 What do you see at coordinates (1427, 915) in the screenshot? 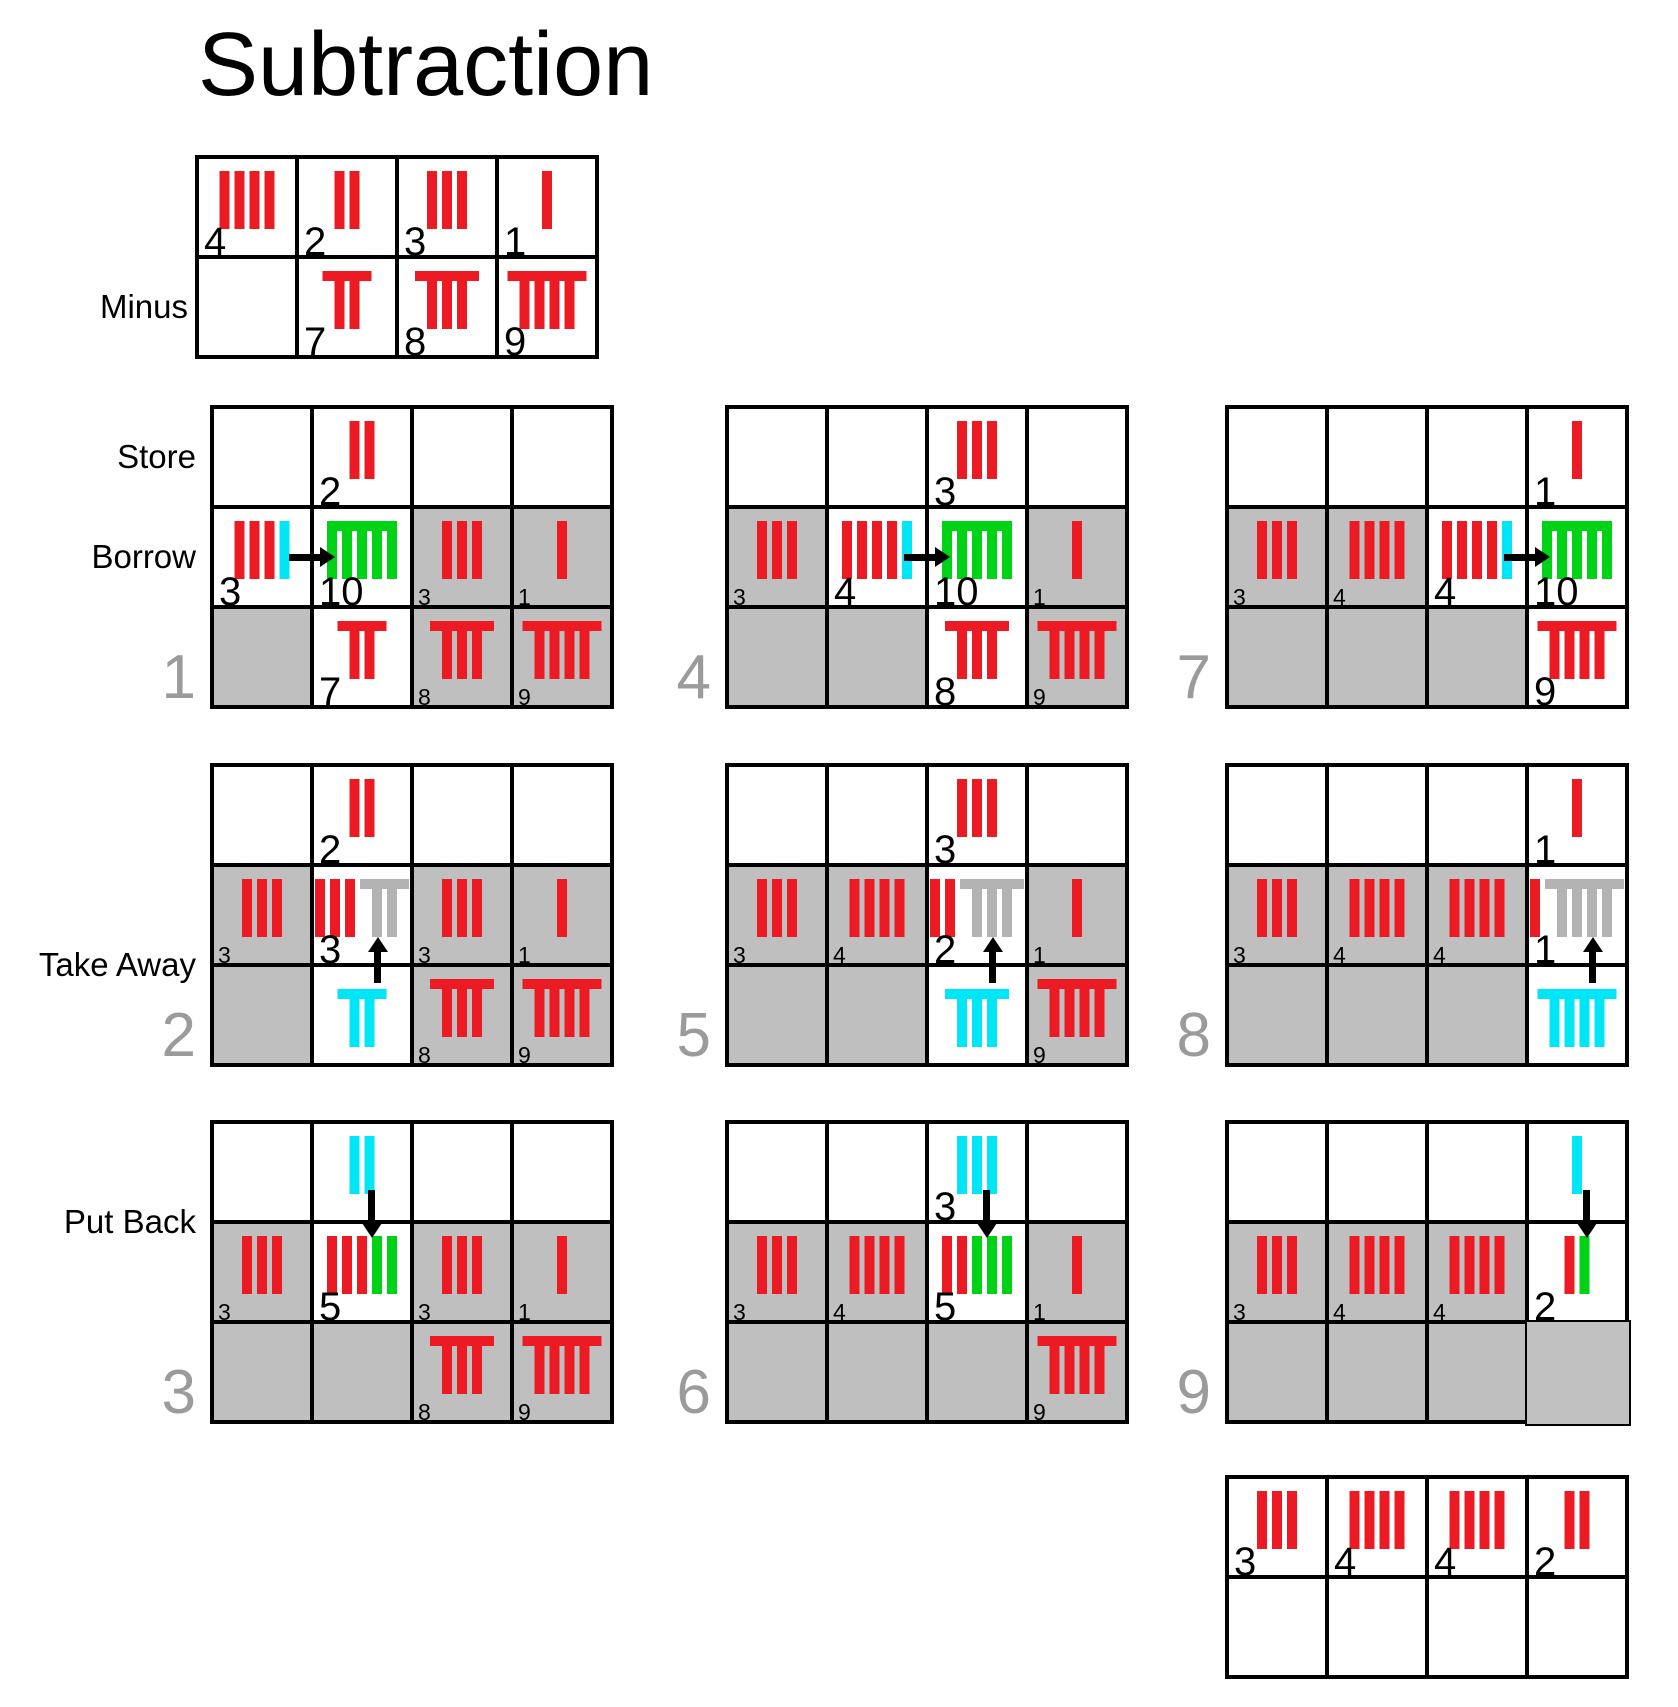
I see `grid-step-8: 1 3 4 4 1` at bounding box center [1427, 915].